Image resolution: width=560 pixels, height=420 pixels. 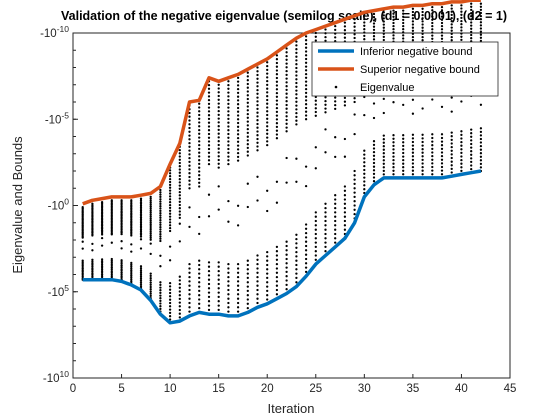 What do you see at coordinates (54, 32) in the screenshot?
I see `y-tick-label: -10-10` at bounding box center [54, 32].